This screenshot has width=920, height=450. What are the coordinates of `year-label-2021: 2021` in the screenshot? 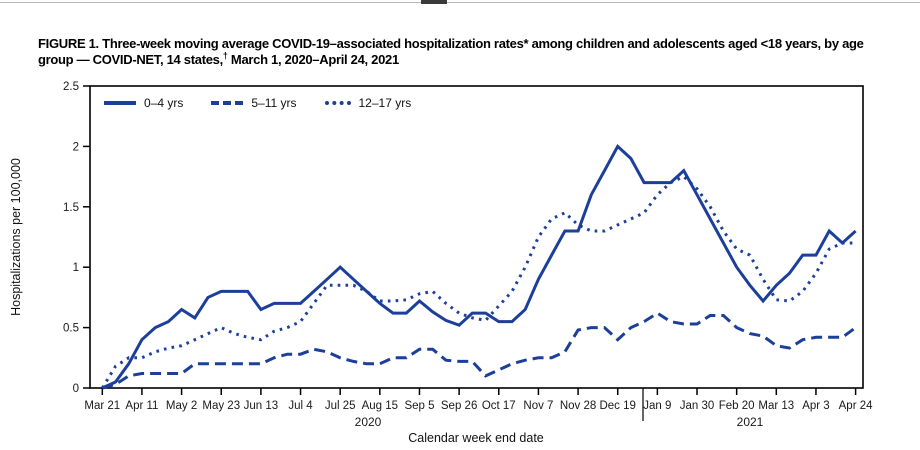 It's located at (750, 422).